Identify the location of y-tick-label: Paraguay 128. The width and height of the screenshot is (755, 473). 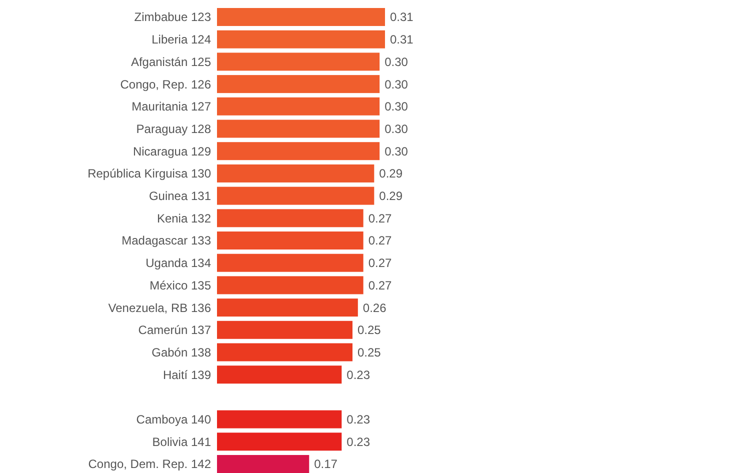
(174, 129).